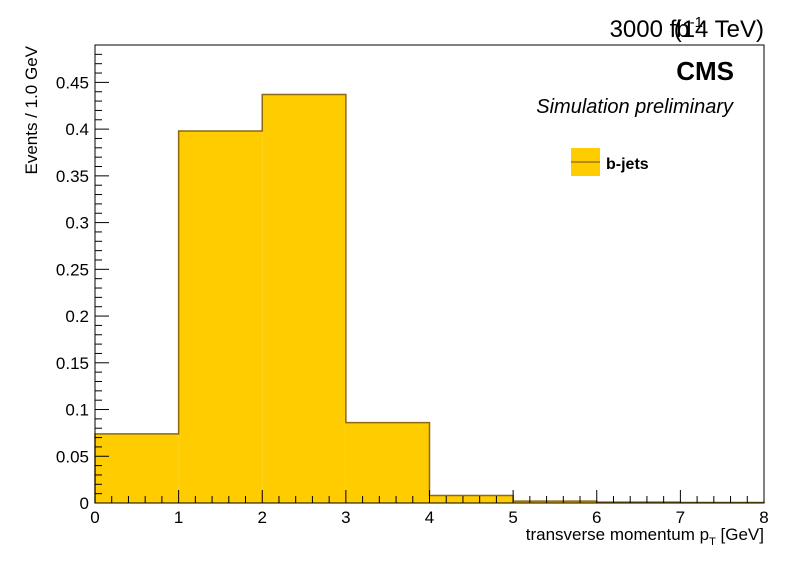 Image resolution: width=796 pixels, height=572 pixels. I want to click on x-tick-label: 8, so click(763, 517).